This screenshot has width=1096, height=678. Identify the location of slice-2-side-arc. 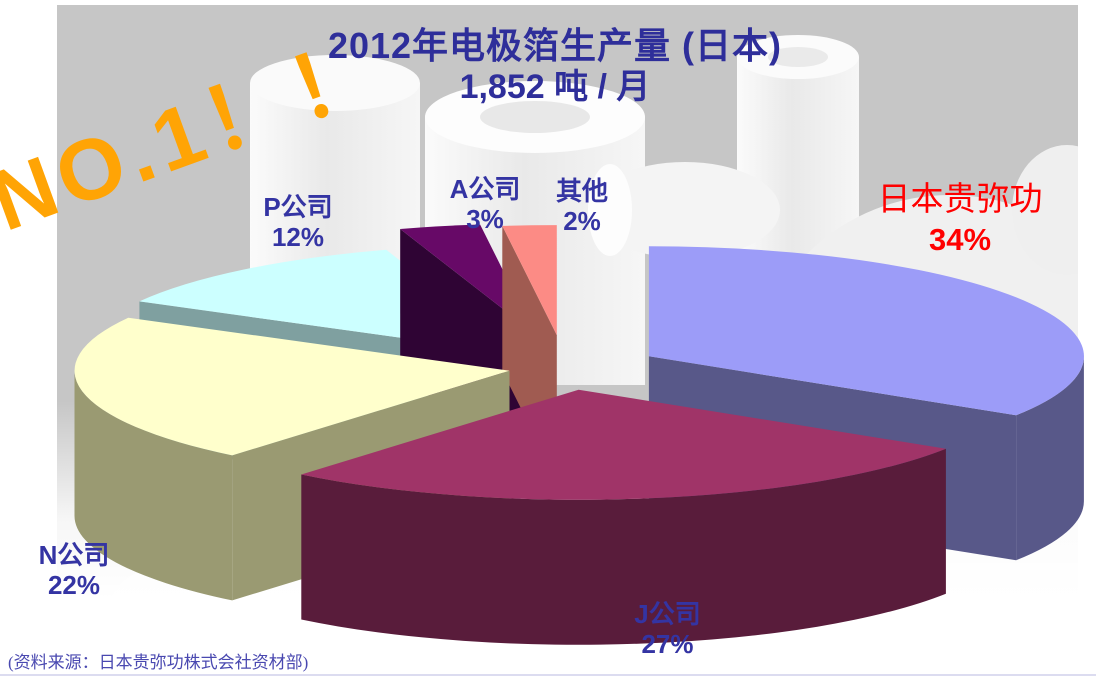
(153, 485).